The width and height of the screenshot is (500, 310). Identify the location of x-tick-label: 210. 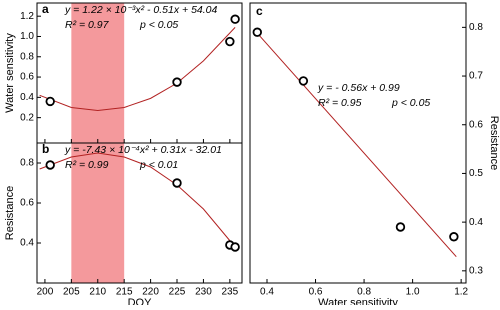
(97, 292).